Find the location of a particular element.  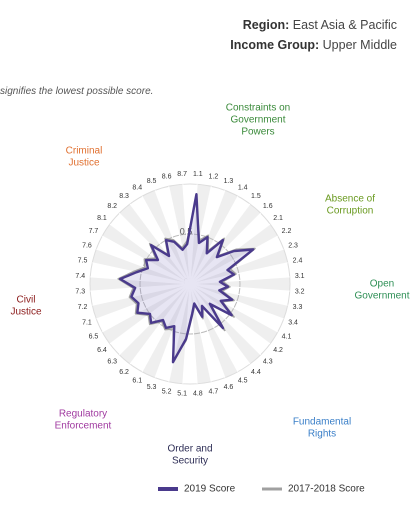

group-label: Rights is located at coordinates (322, 434).